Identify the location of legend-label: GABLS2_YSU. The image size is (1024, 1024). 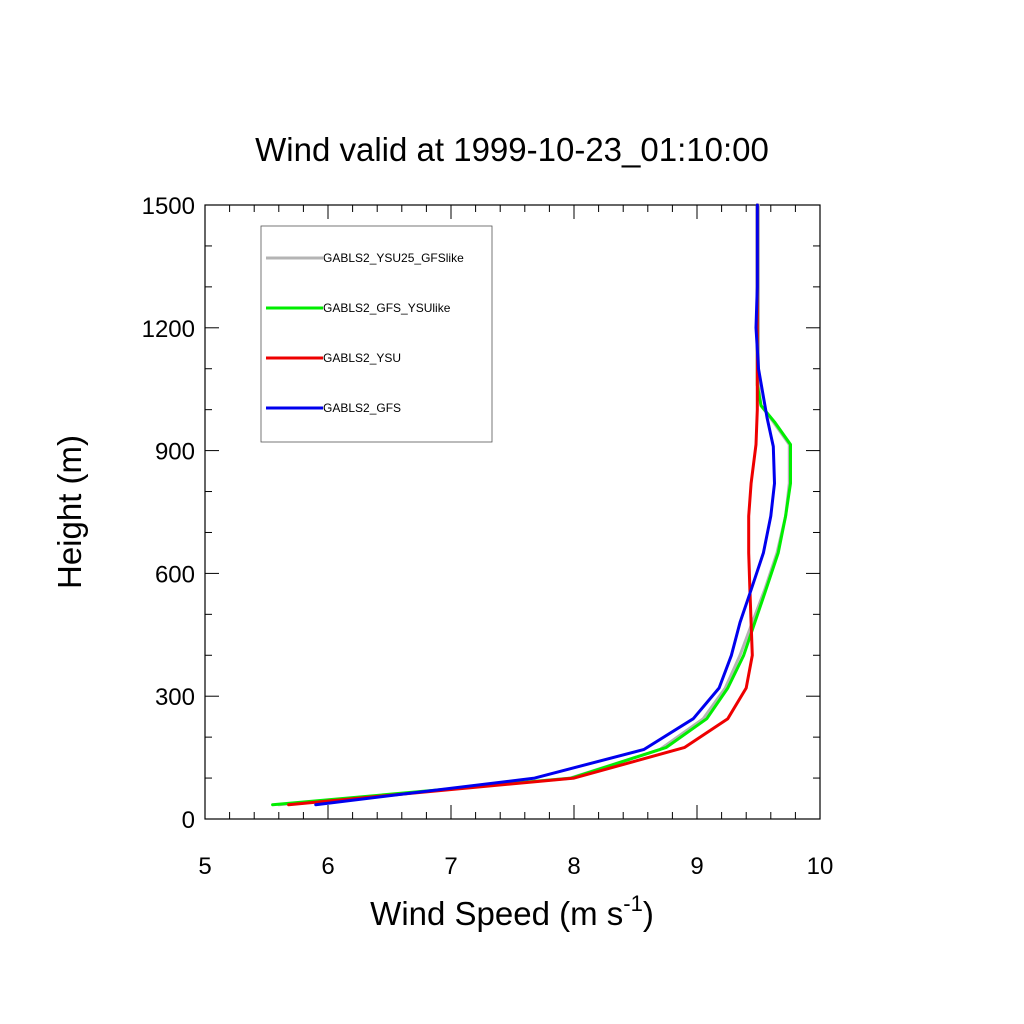
(362, 358).